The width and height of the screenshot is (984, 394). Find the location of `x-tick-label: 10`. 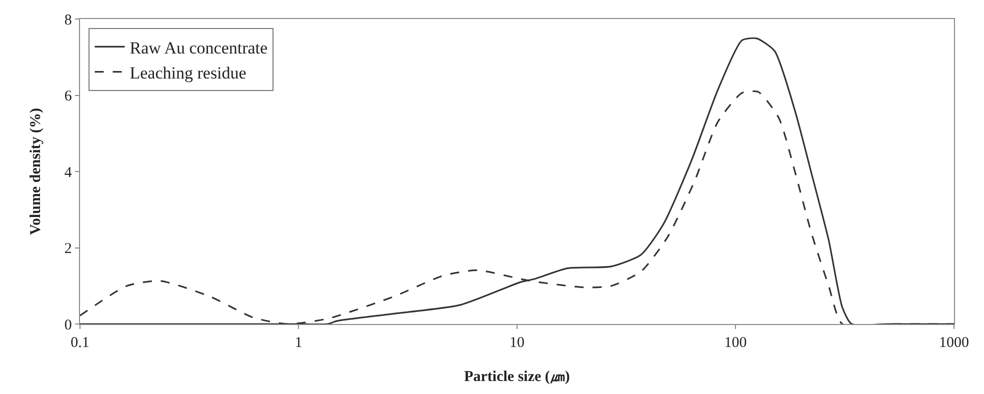

x-tick-label: 10 is located at coordinates (517, 343).